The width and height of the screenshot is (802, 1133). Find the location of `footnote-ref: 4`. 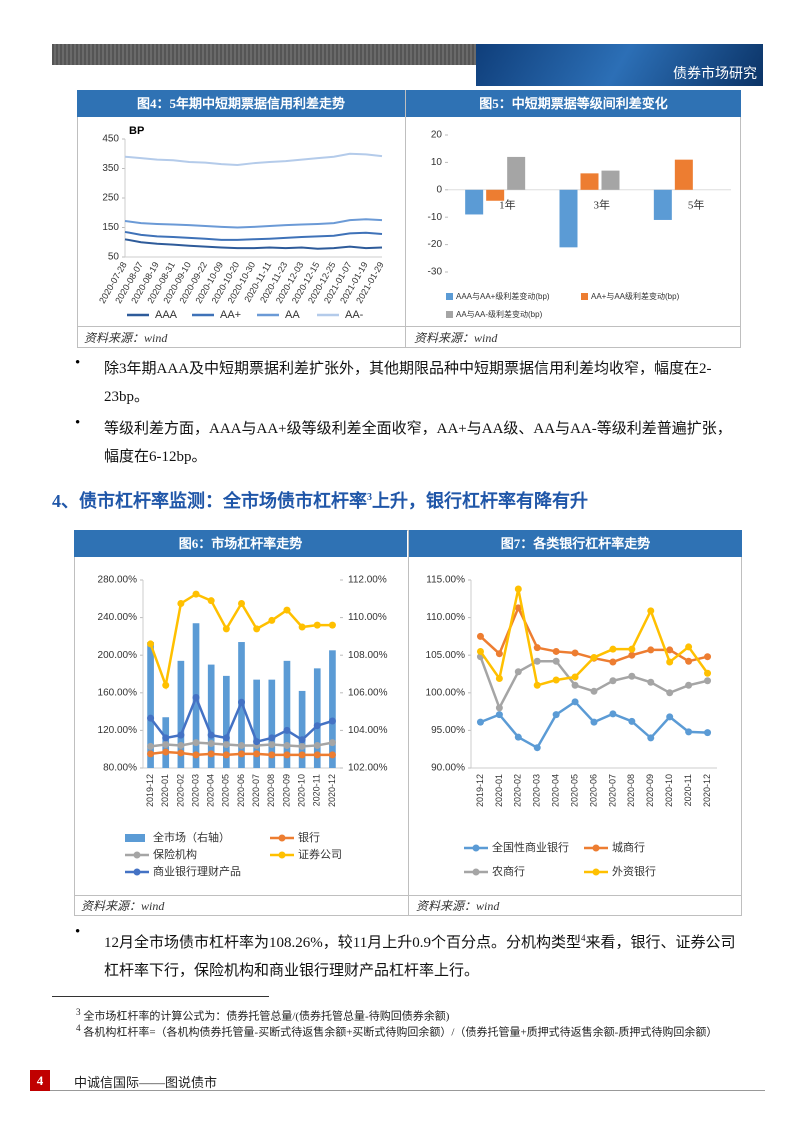

footnote-ref: 4 is located at coordinates (583, 938).